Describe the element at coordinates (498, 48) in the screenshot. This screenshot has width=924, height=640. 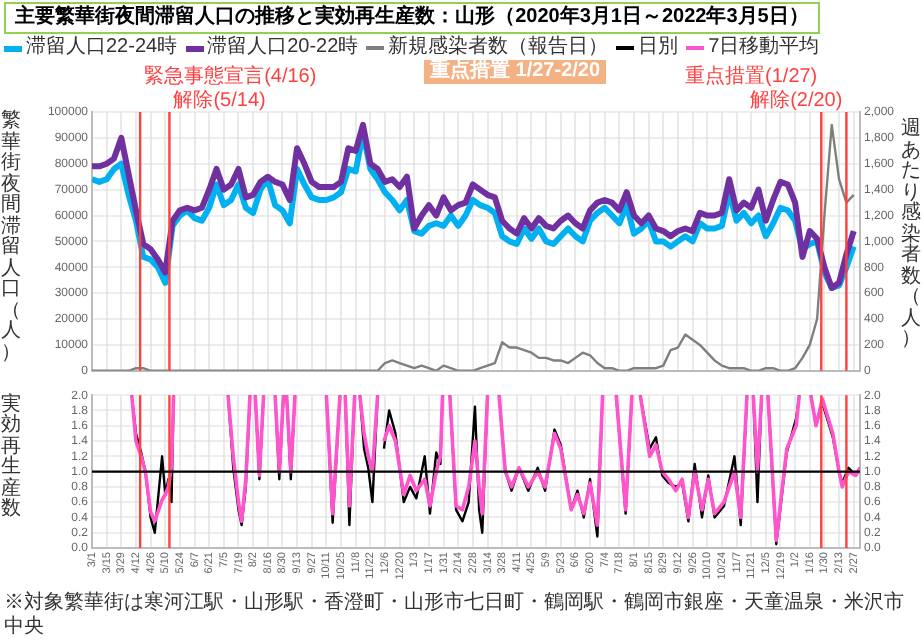
I see `legend-label: 新規感染者数（報告日）` at that location.